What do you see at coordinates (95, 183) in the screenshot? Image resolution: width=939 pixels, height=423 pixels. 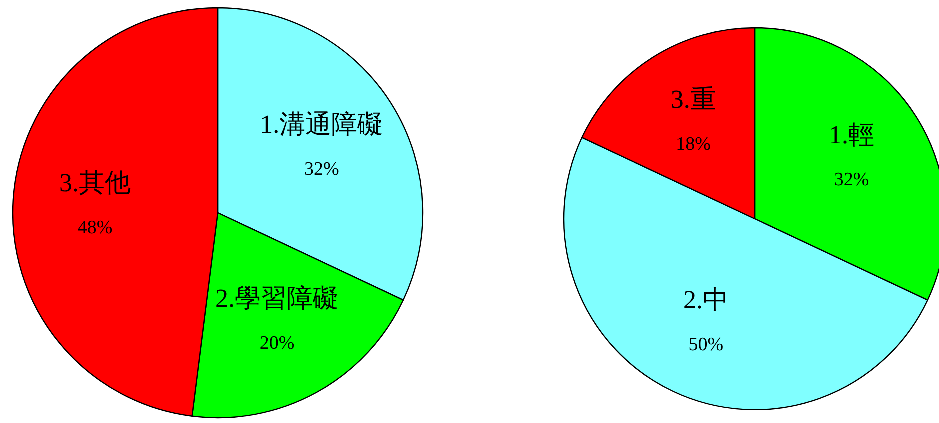 I see `slice-label: 3.其他` at bounding box center [95, 183].